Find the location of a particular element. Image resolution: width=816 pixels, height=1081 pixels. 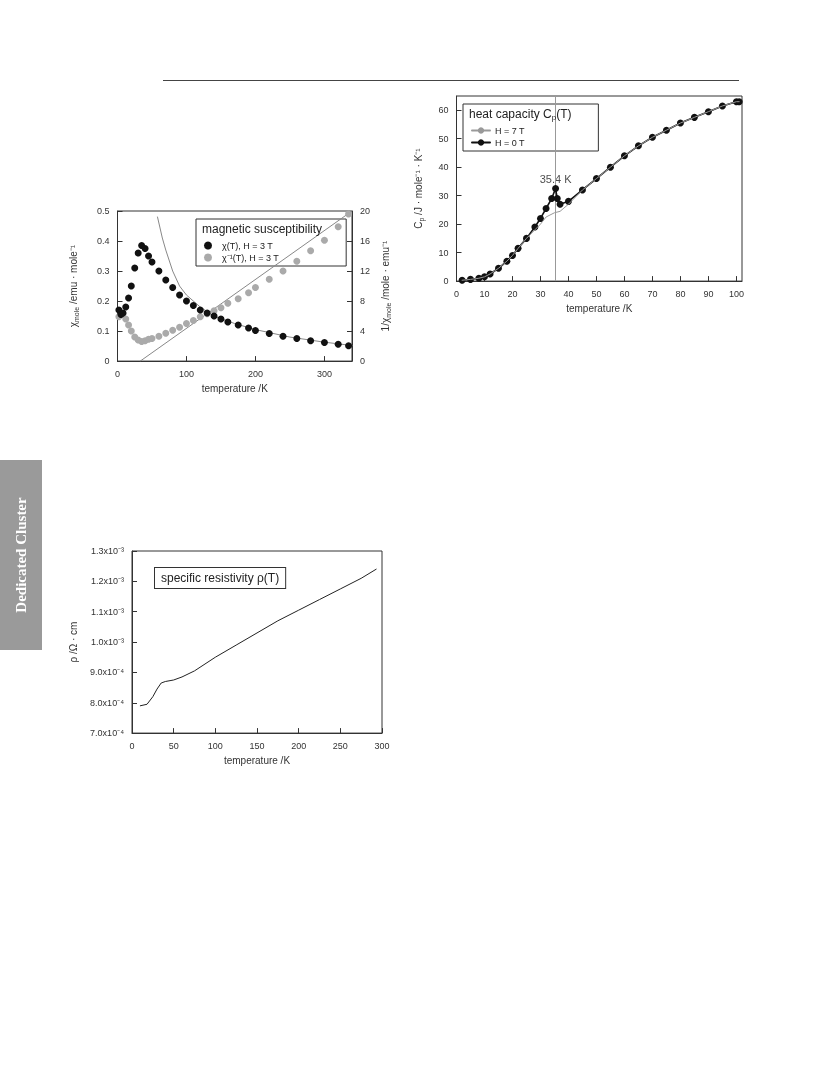

x-tick-label: 250 is located at coordinates (340, 745).